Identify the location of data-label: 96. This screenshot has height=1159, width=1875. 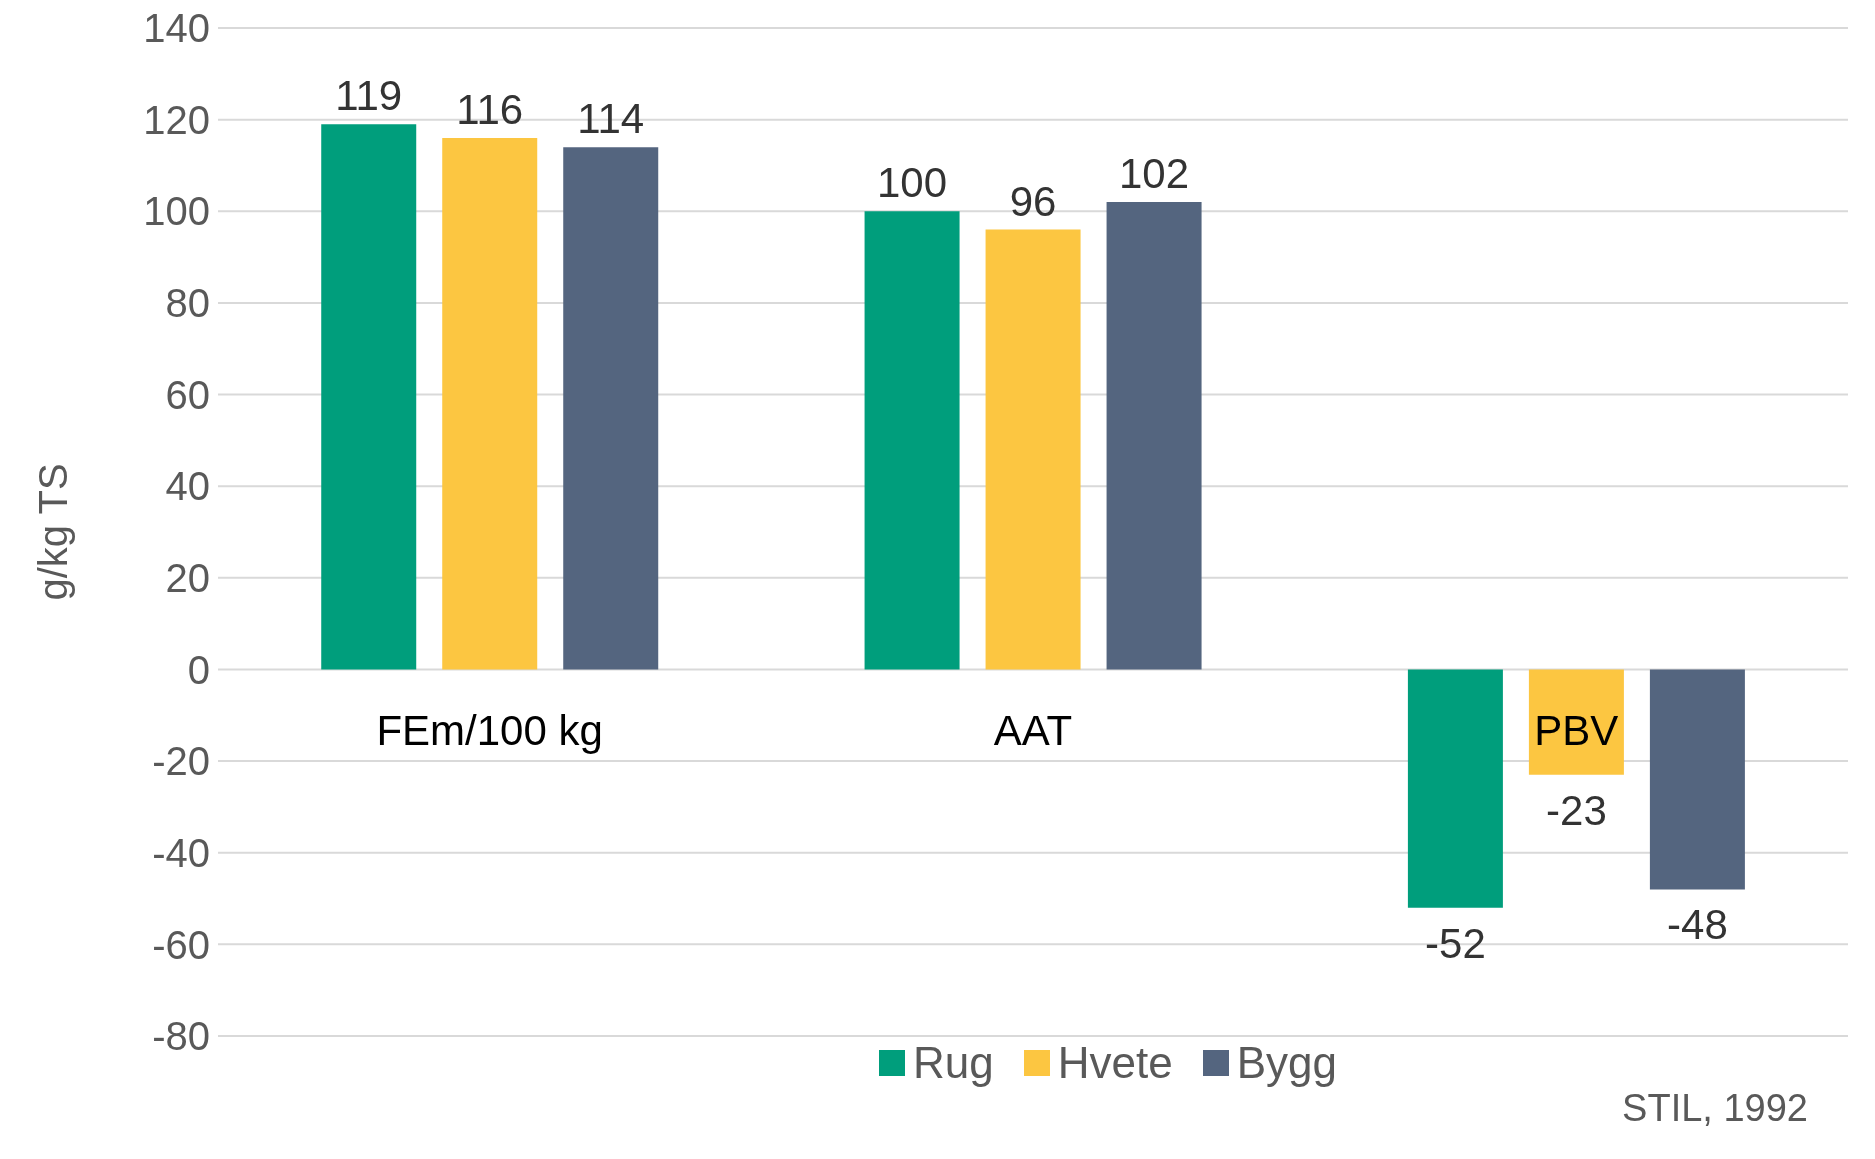
(1033, 201).